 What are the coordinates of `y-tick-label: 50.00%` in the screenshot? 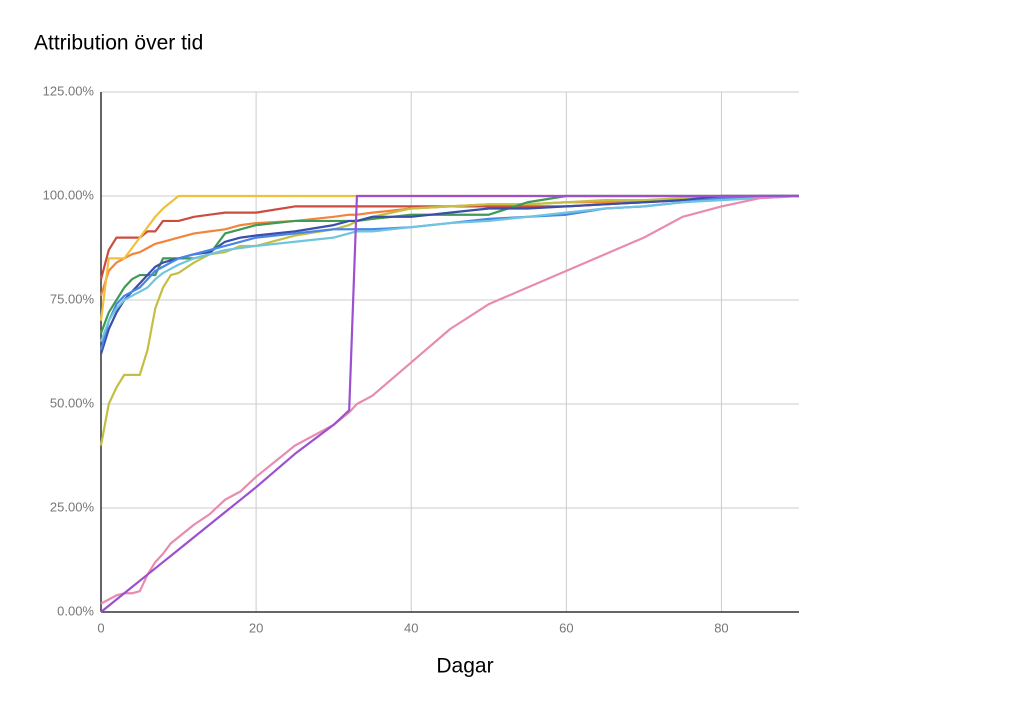 It's located at (72, 402).